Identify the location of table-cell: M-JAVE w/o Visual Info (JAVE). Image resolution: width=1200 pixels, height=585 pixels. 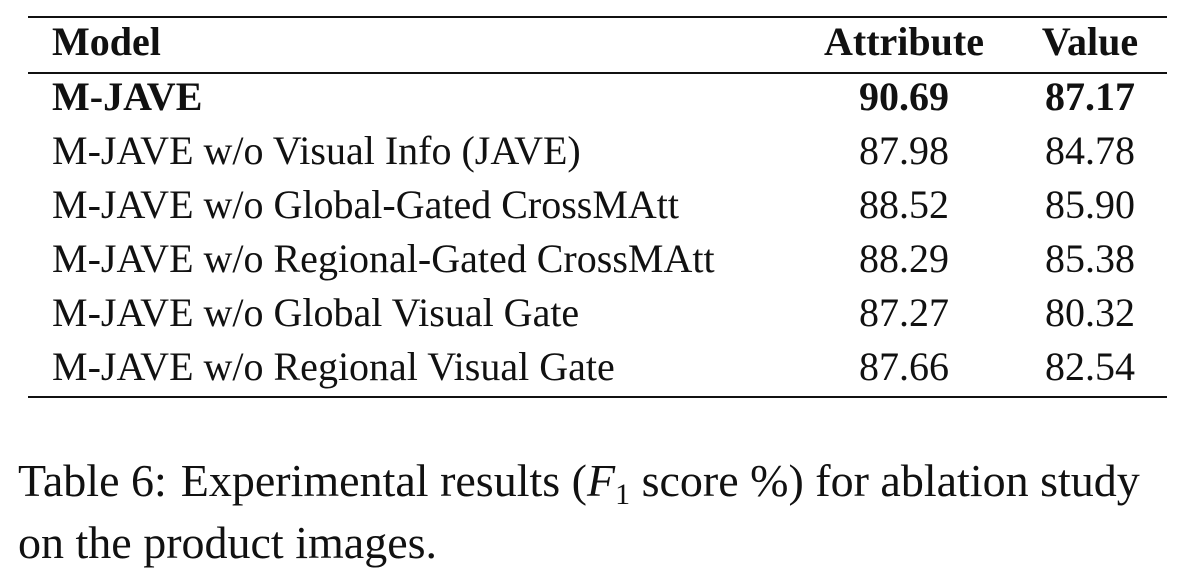
(316, 150).